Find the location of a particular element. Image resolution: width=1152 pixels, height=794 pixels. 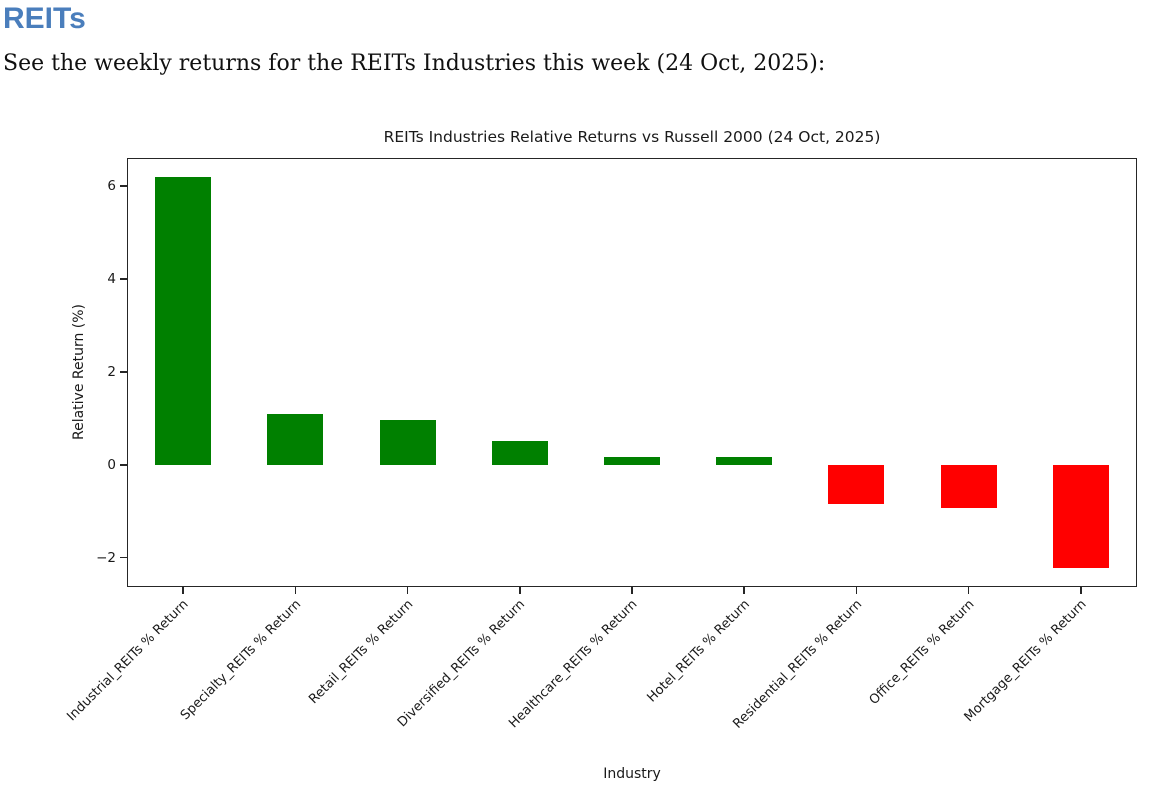

x-tick-label-diversified-reits-return: Diversified_REITs % Return is located at coordinates (462, 664).